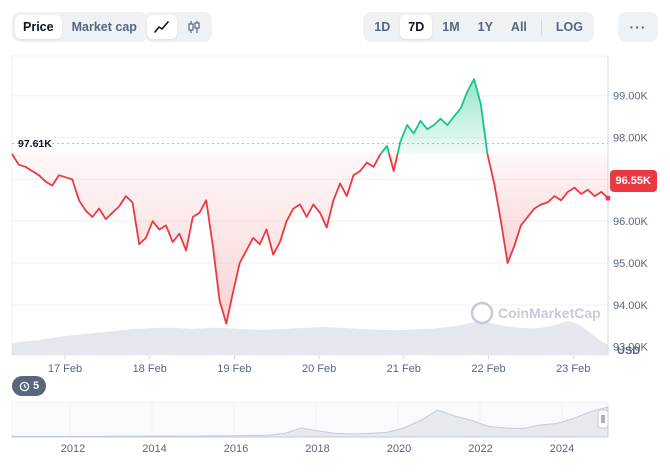  I want to click on y-tick-label: 96.00K, so click(631, 222).